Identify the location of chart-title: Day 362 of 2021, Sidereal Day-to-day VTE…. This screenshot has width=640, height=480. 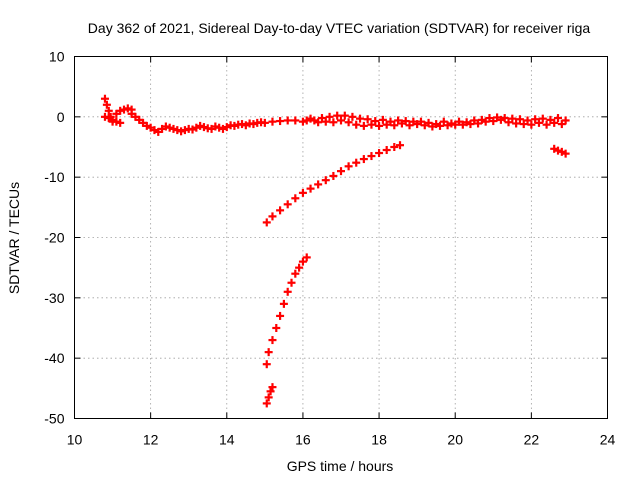
(339, 28).